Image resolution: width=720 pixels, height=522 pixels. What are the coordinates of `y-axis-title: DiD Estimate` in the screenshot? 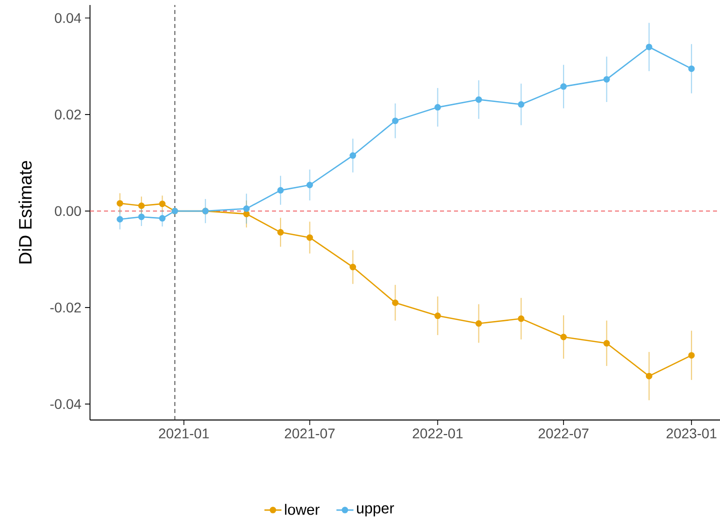 It's located at (25, 212).